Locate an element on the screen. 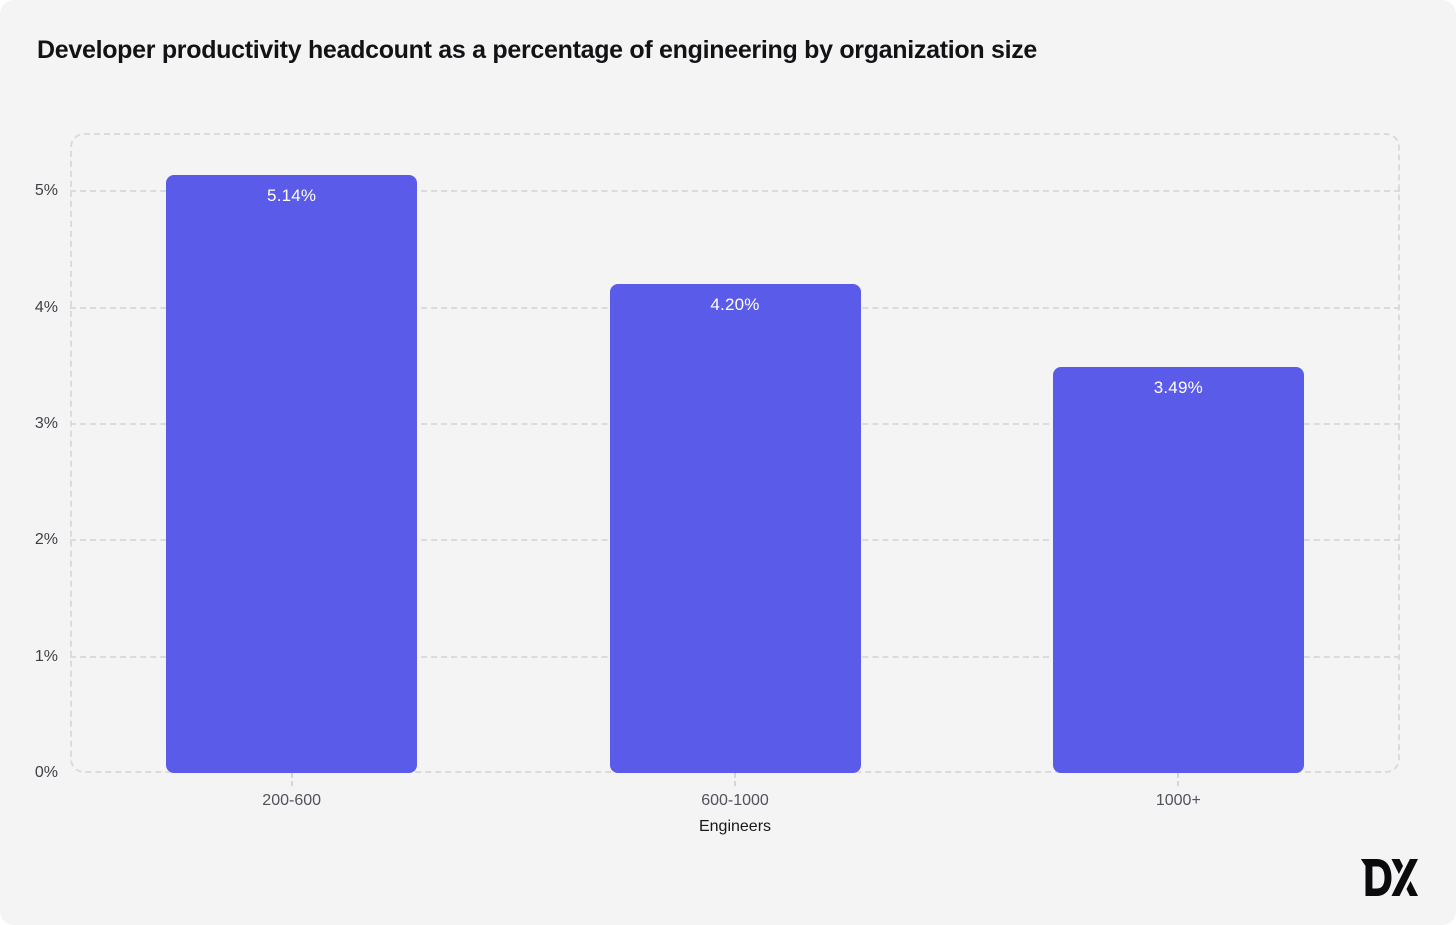 Image resolution: width=1456 pixels, height=925 pixels. y-axis-tick-labels: 0% 1% 2% 3% 4% 5% is located at coordinates (29, 457).